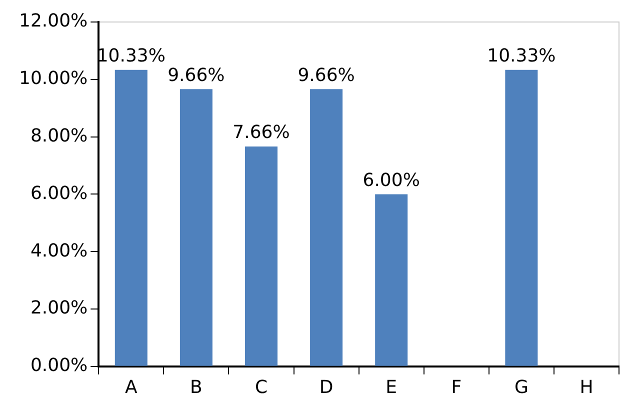 The width and height of the screenshot is (643, 417). Describe the element at coordinates (59, 308) in the screenshot. I see `y-tick-label: 2.00%` at that location.